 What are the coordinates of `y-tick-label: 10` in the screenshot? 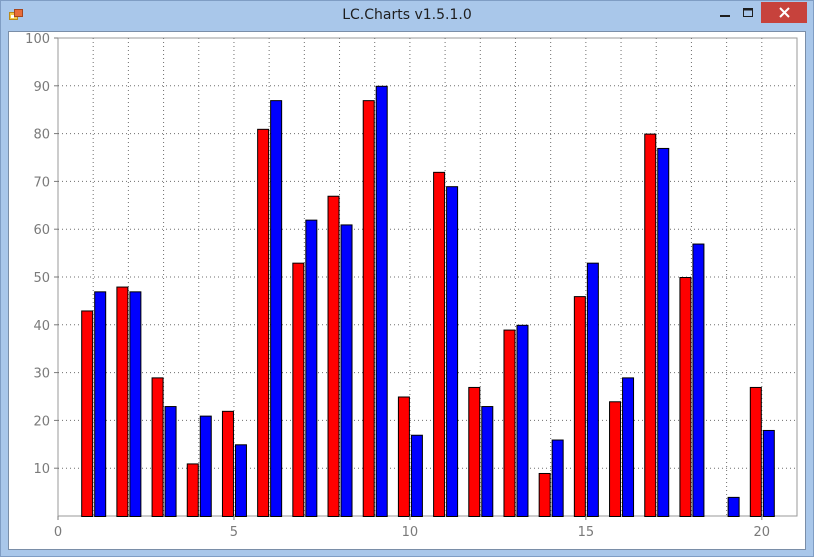 It's located at (41, 469).